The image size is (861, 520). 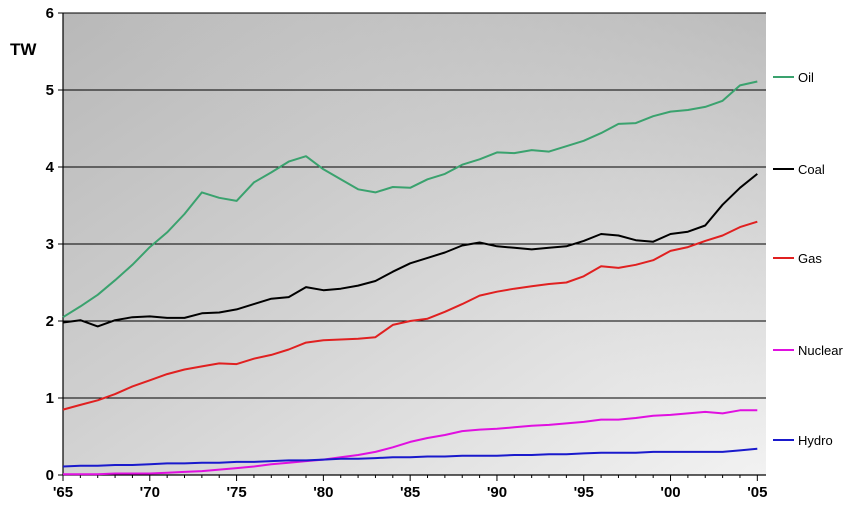 I want to click on y-tick-label: 0, so click(x=50, y=475).